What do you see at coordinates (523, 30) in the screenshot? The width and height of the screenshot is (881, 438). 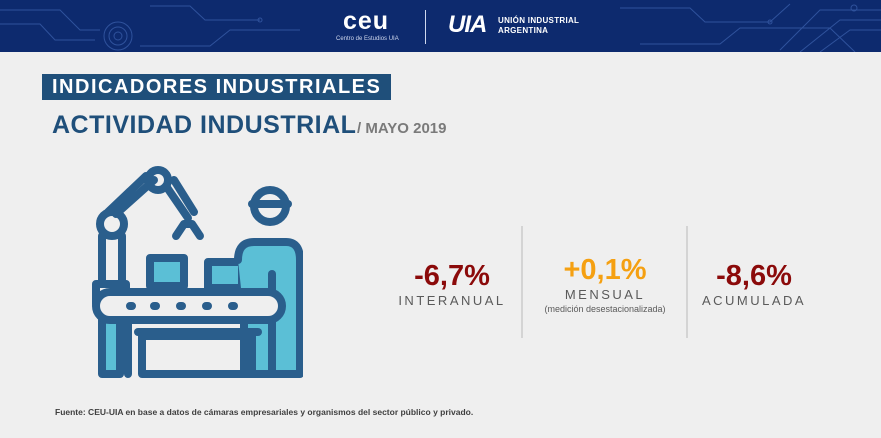 I see `uia-name-line2: ARGENTINA` at bounding box center [523, 30].